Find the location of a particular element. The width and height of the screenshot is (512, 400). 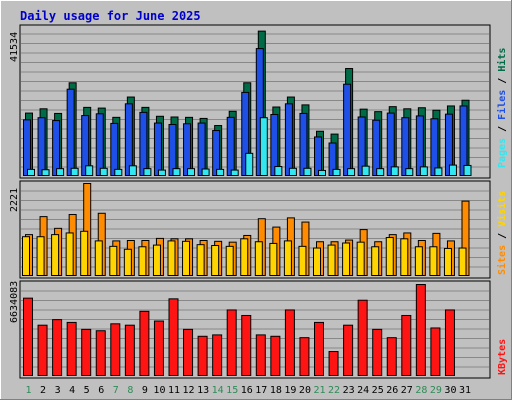

x-tick-label-day-3: 3 is located at coordinates (58, 390).